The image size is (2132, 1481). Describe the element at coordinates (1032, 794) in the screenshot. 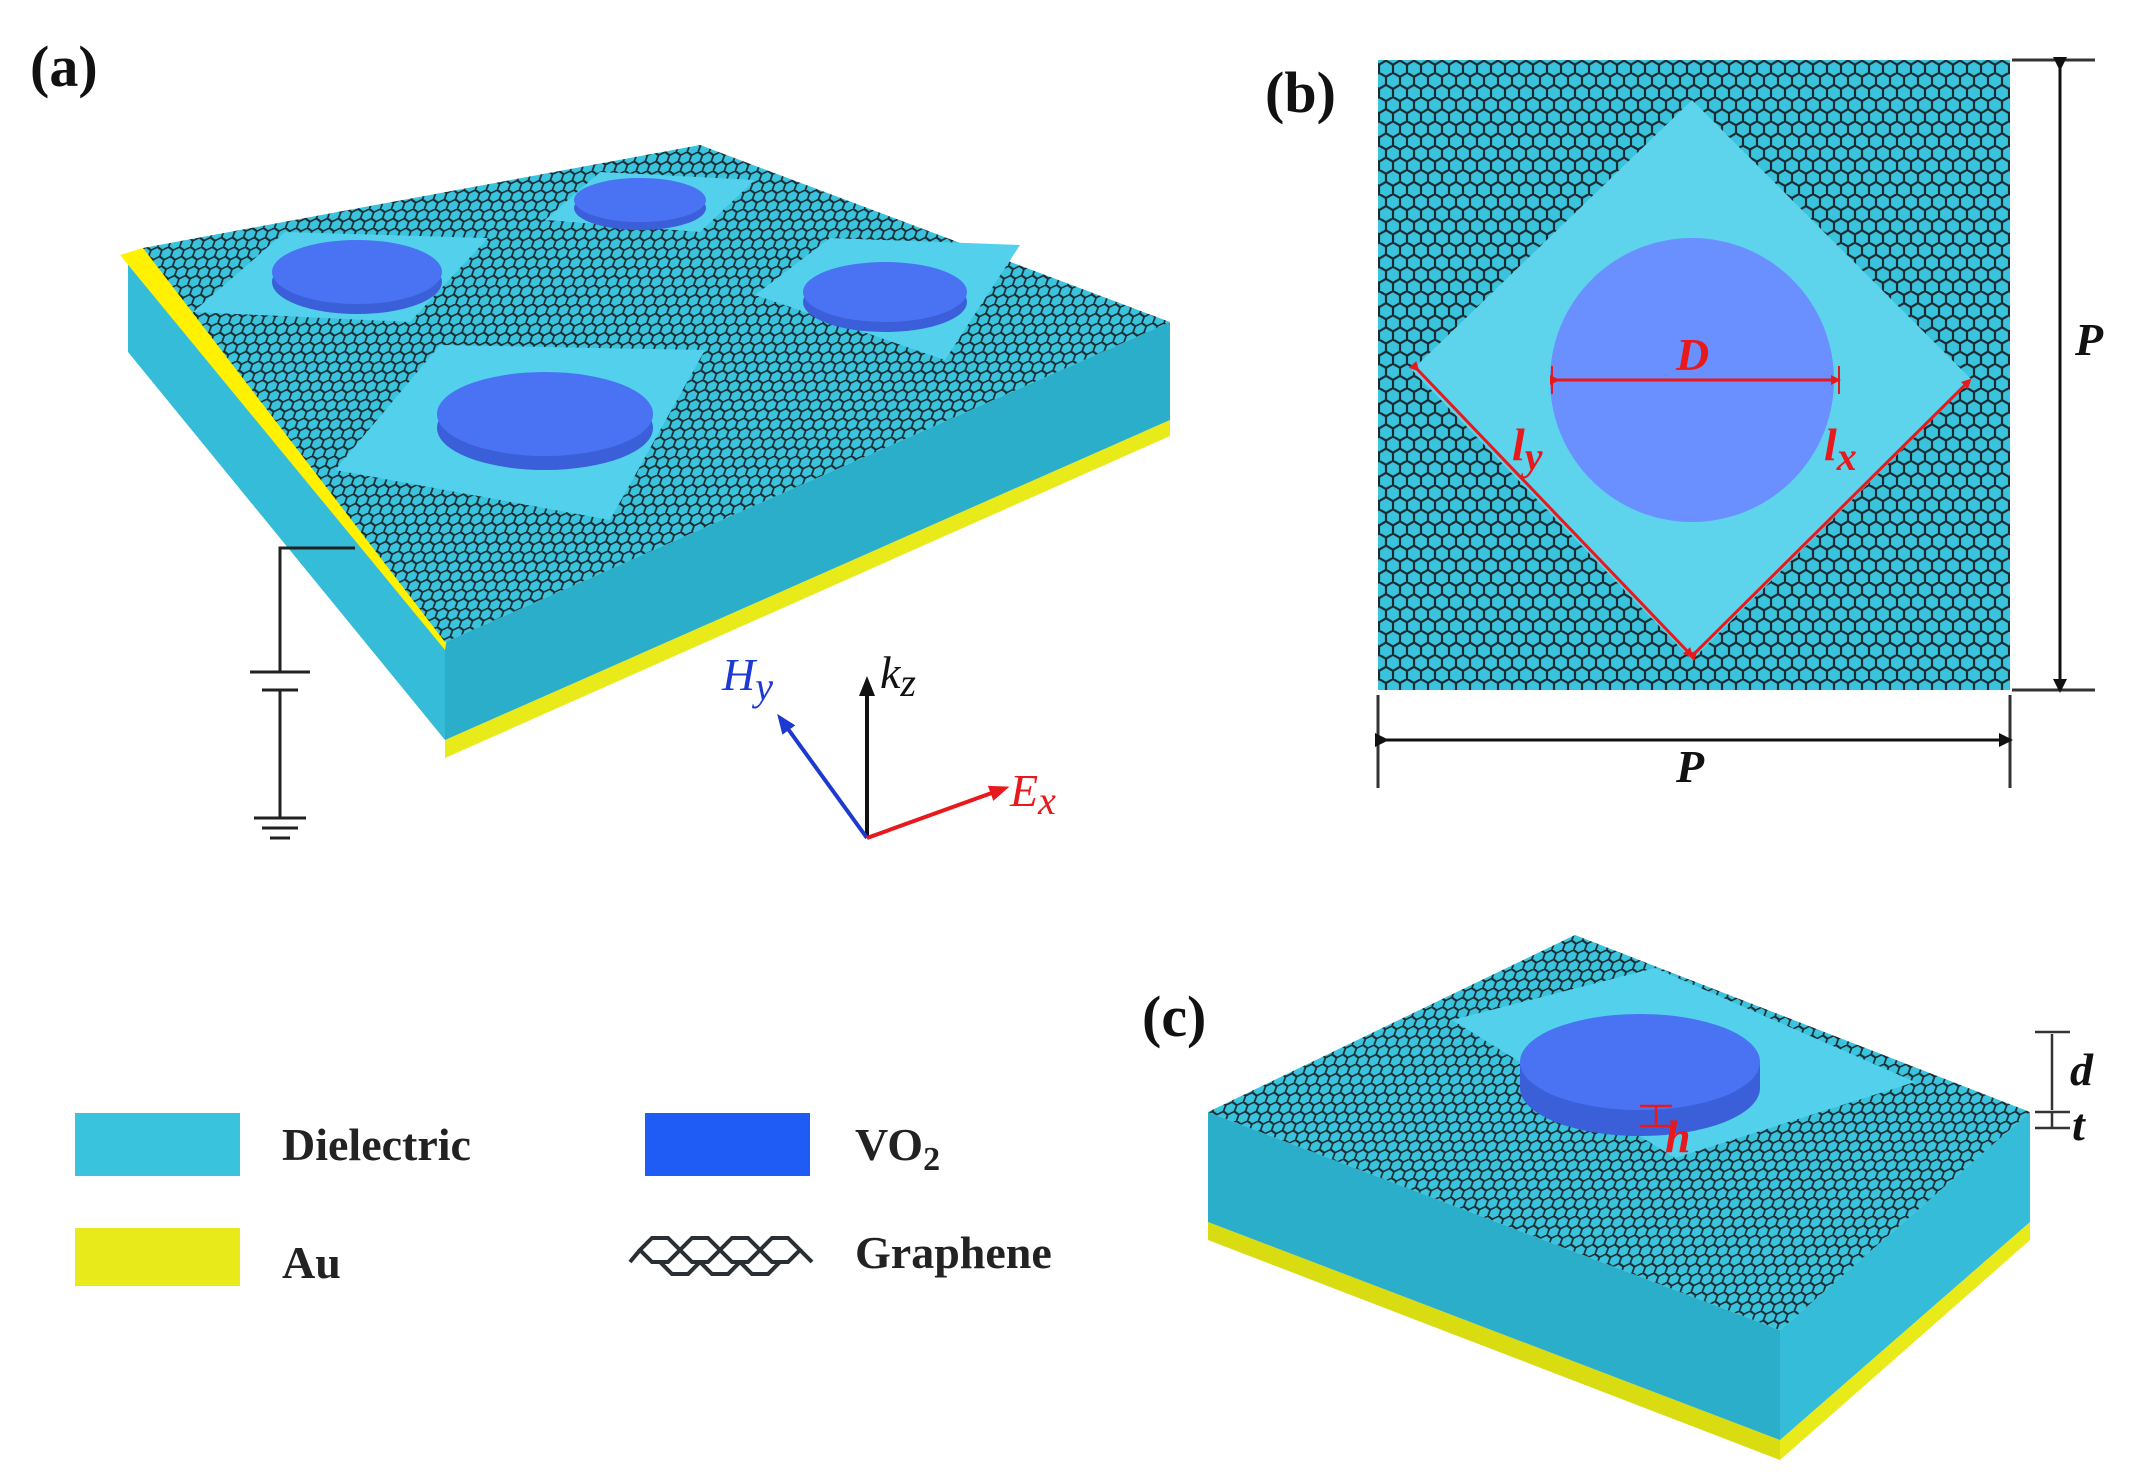

I see `e-axis-label: Ex` at that location.